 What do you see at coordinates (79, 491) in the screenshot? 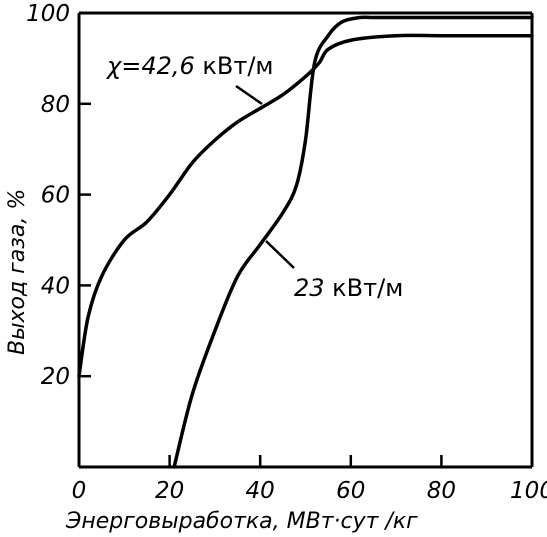
I see `x-tick-label-0: 0` at bounding box center [79, 491].